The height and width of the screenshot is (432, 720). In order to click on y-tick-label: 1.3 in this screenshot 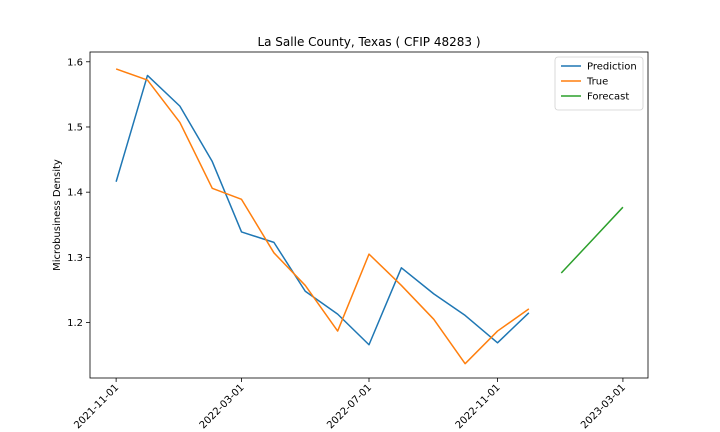, I will do `click(75, 258)`.